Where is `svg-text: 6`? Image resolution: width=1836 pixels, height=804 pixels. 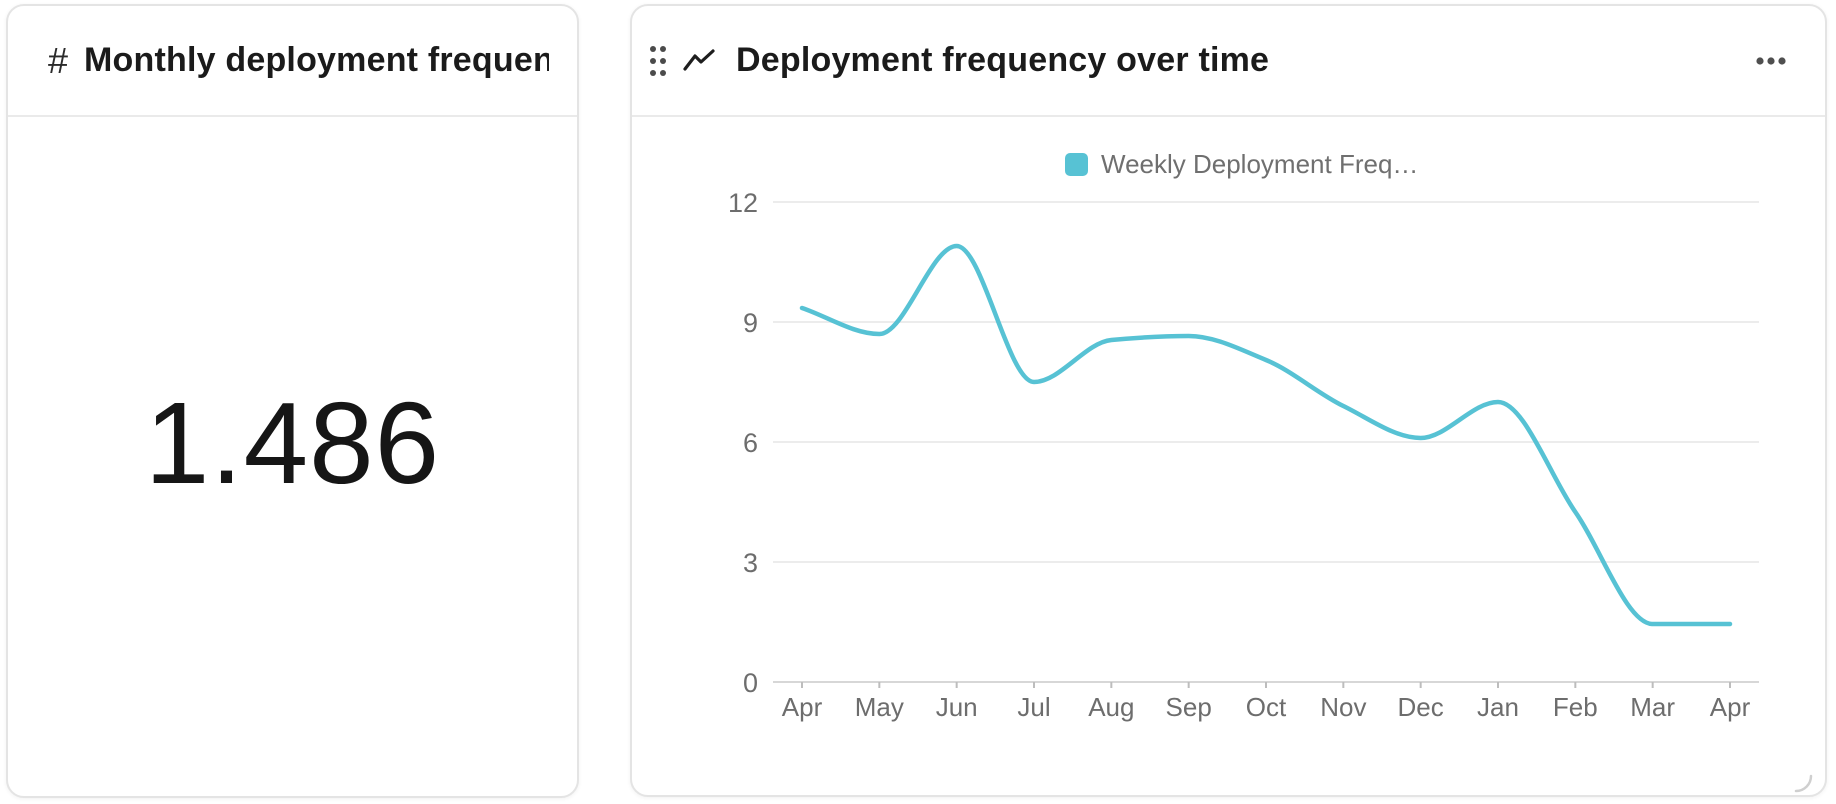 svg-text: 6 is located at coordinates (750, 443).